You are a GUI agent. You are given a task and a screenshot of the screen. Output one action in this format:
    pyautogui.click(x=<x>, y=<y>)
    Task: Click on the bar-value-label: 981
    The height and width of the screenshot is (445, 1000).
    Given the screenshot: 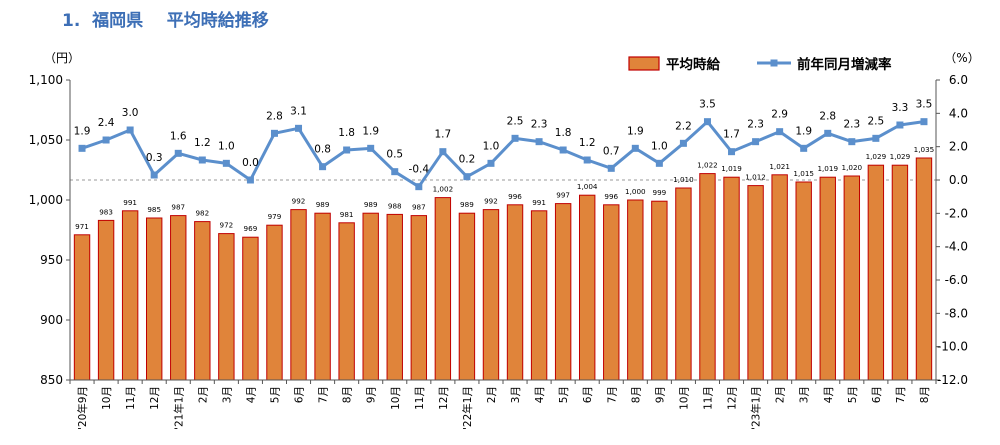 What is the action you would take?
    pyautogui.click(x=347, y=214)
    